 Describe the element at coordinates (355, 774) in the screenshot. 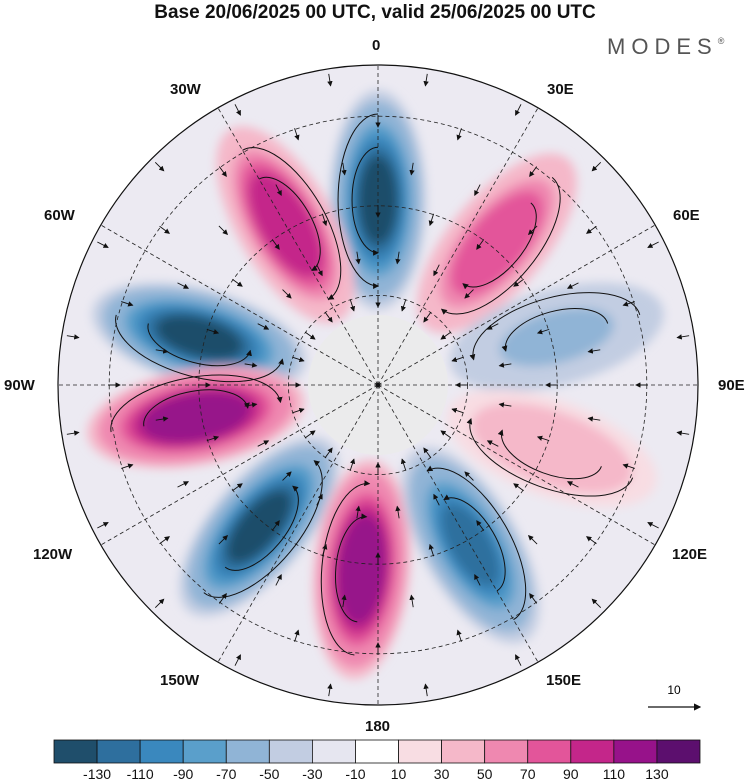

I see `colorbar-tick-label: -10` at that location.